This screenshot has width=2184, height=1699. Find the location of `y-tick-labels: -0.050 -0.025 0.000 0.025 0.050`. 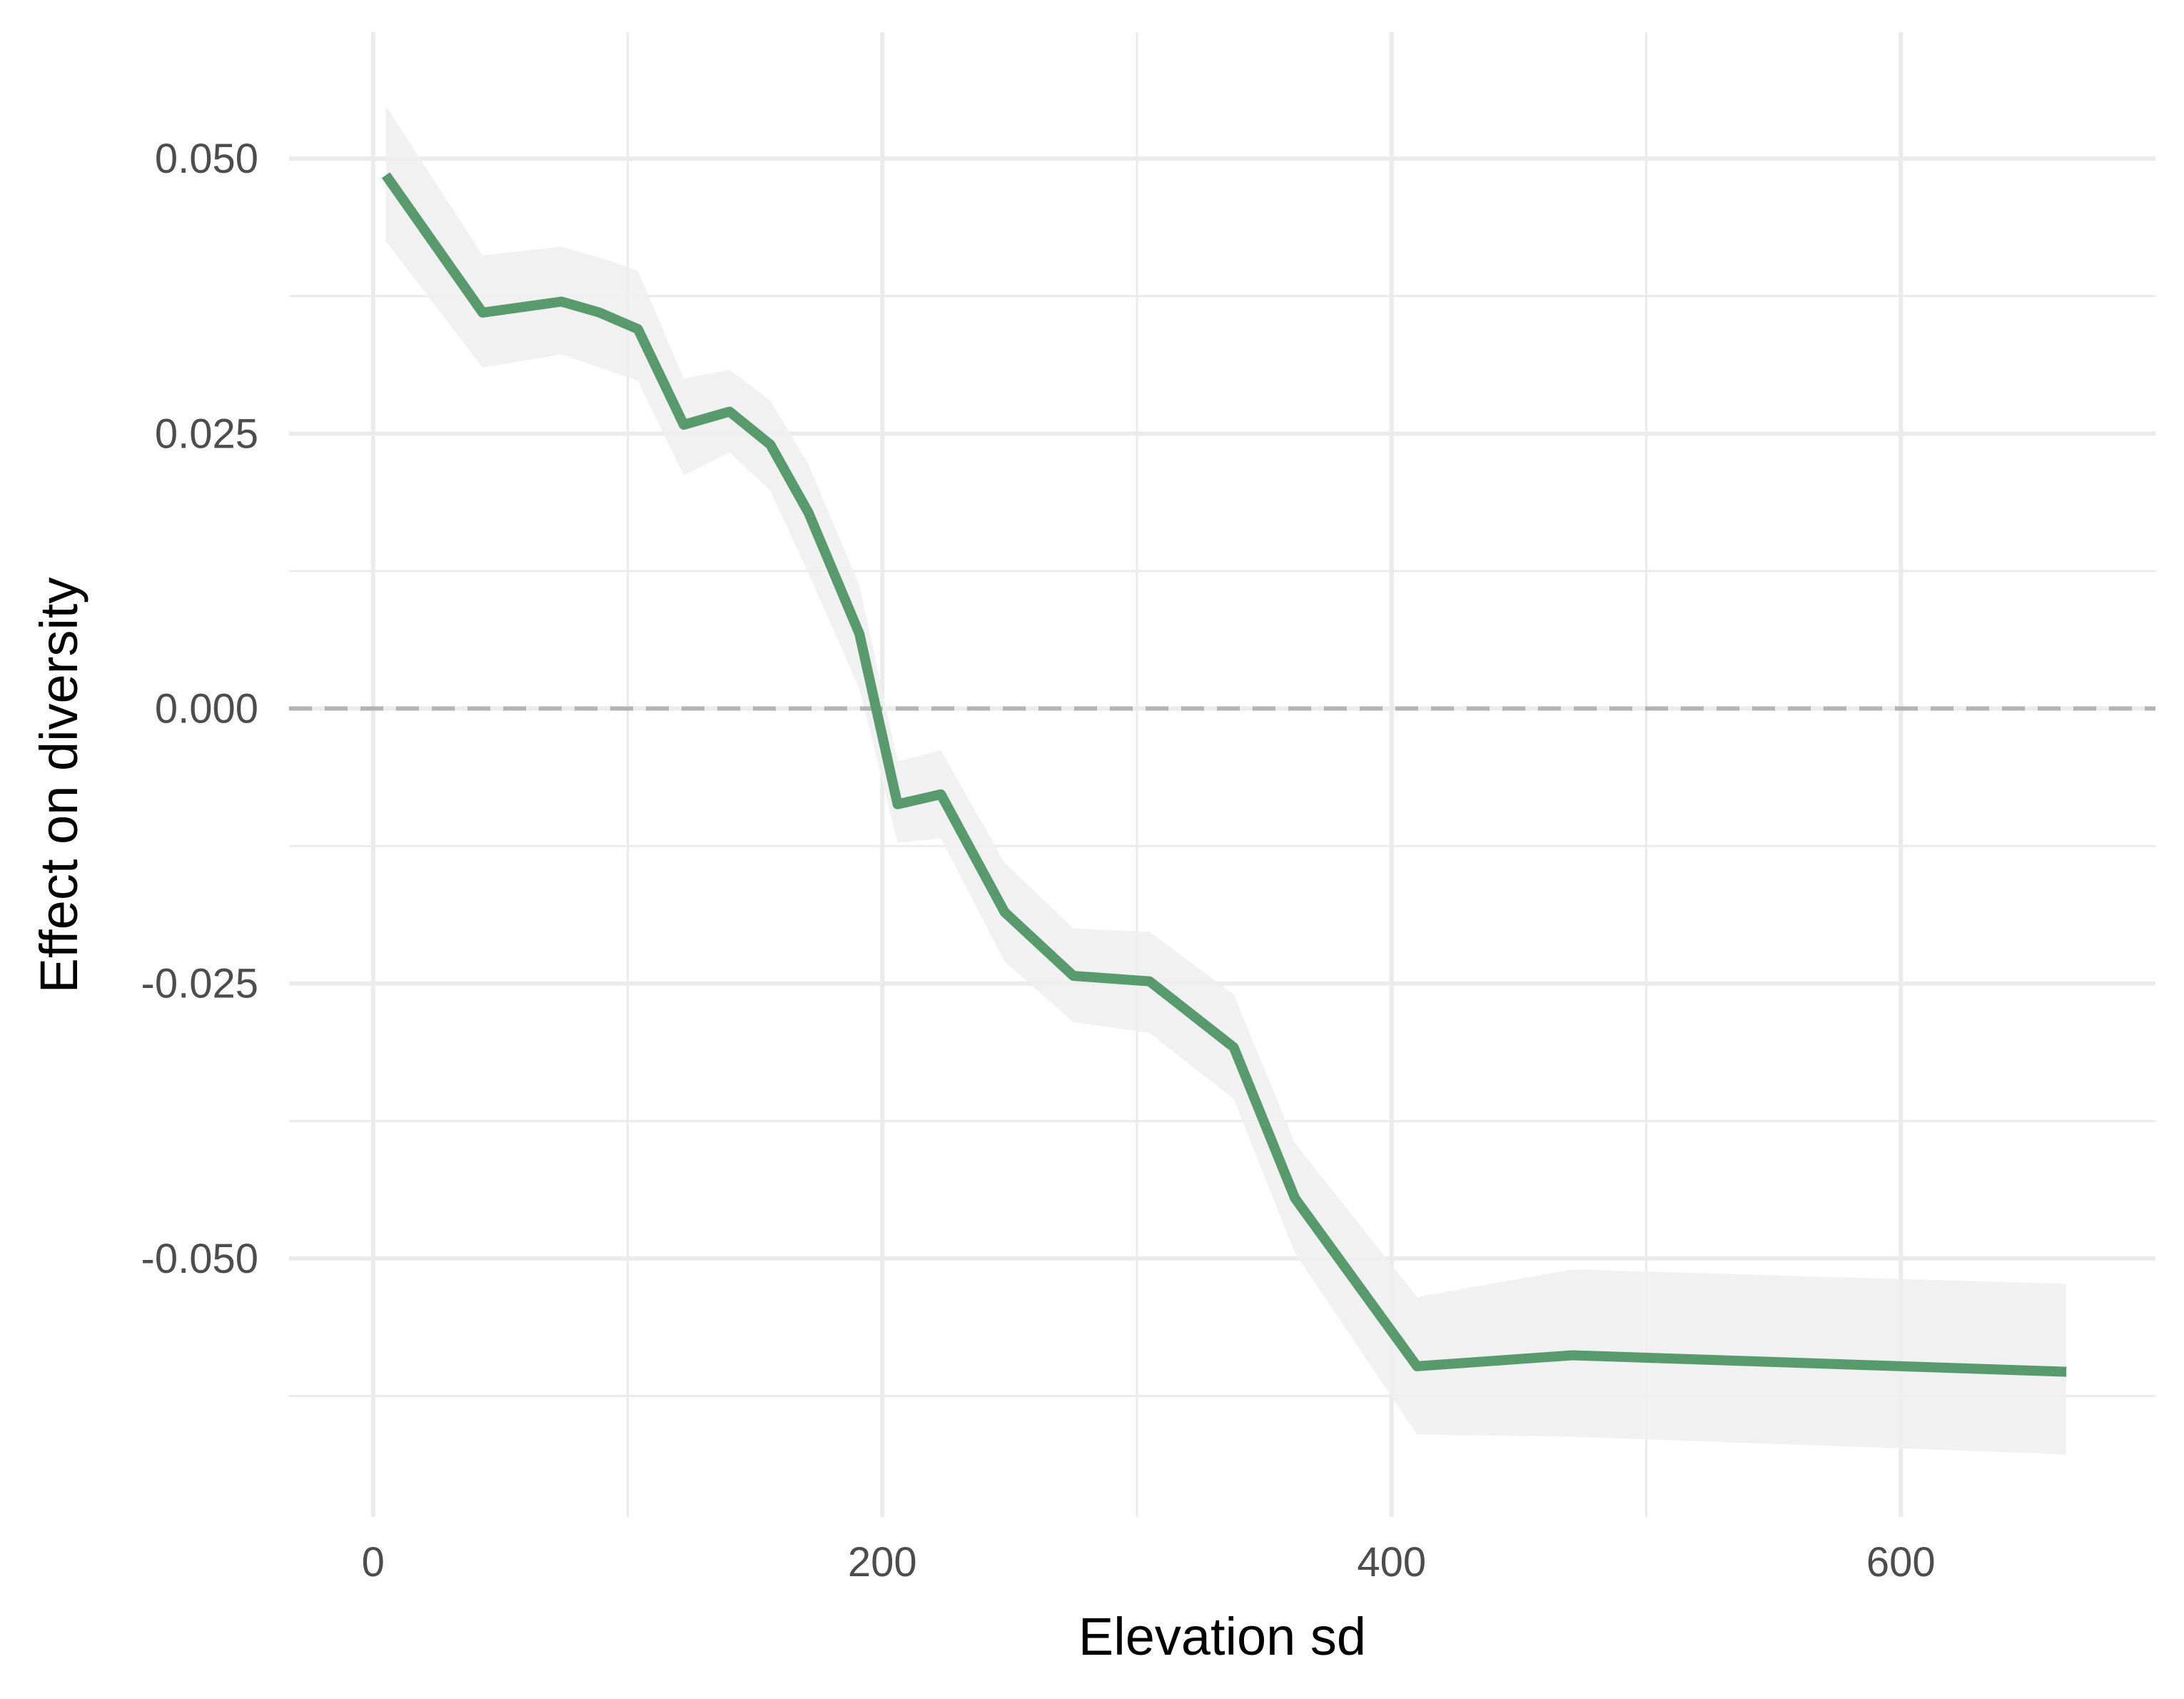

y-tick-labels: -0.050 -0.025 0.000 0.025 0.050 is located at coordinates (199, 709).